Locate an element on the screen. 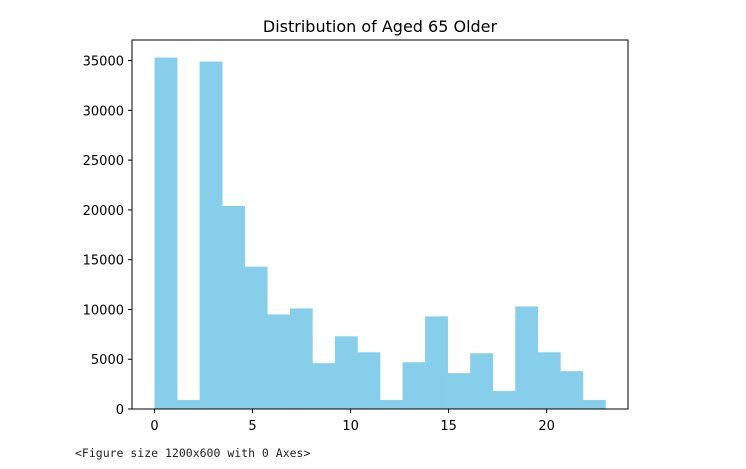 The width and height of the screenshot is (746, 469). x-tick-label: 20 is located at coordinates (546, 426).